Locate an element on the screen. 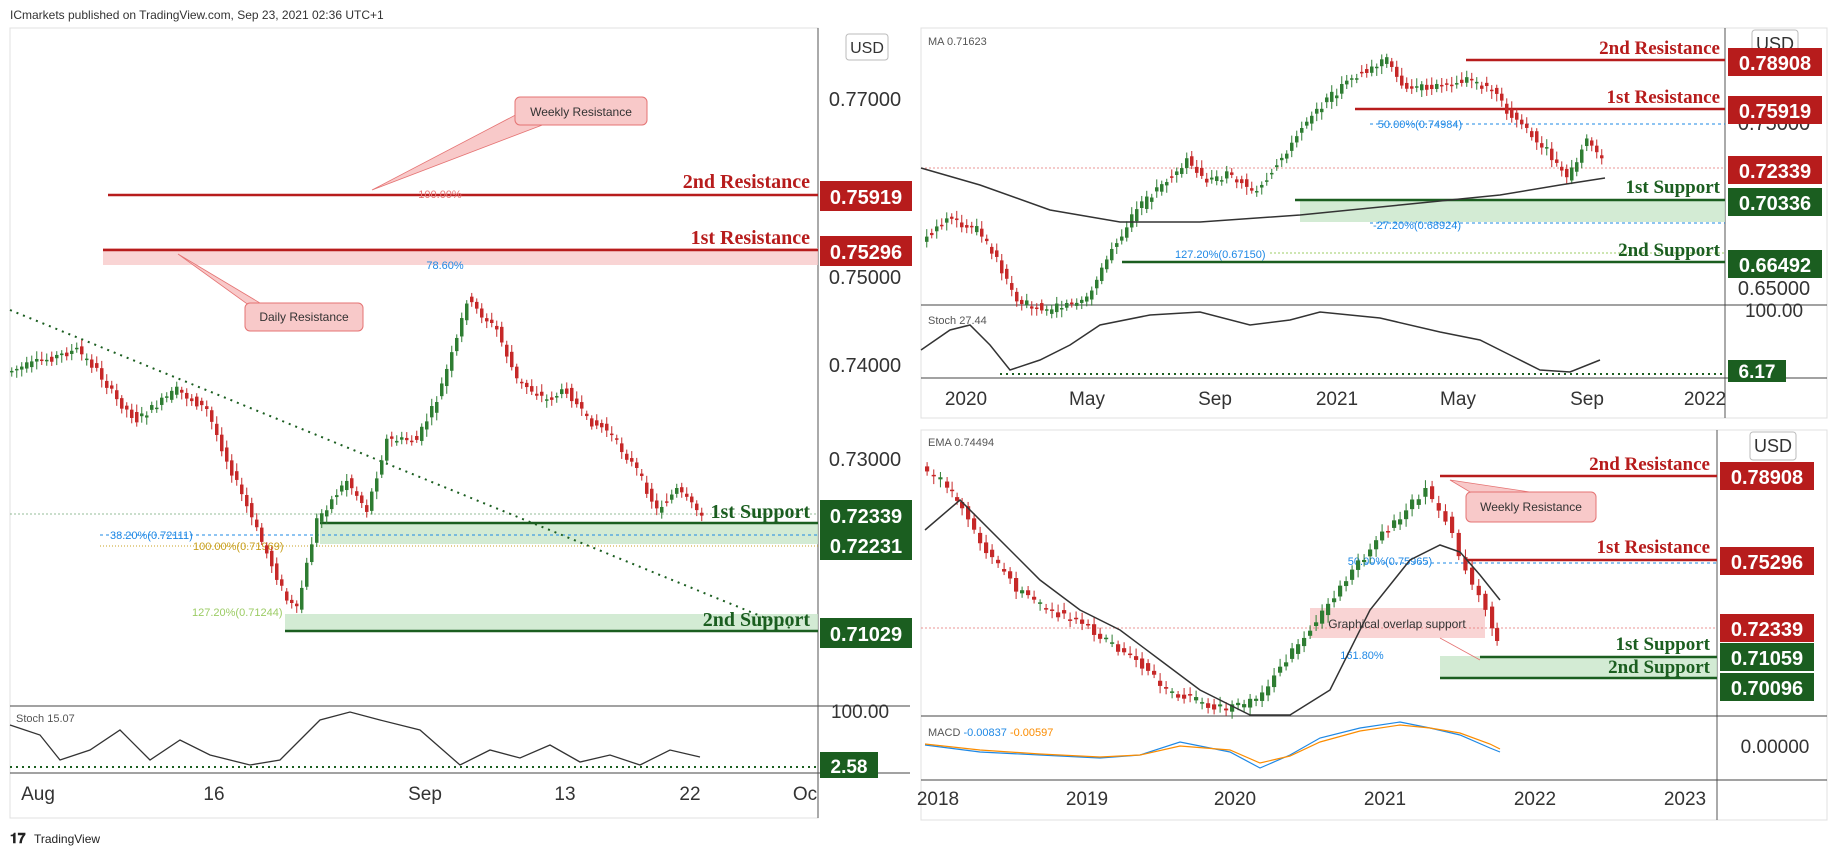 The image size is (1837, 856). currency-box-weekly is located at coordinates (1773, 446).